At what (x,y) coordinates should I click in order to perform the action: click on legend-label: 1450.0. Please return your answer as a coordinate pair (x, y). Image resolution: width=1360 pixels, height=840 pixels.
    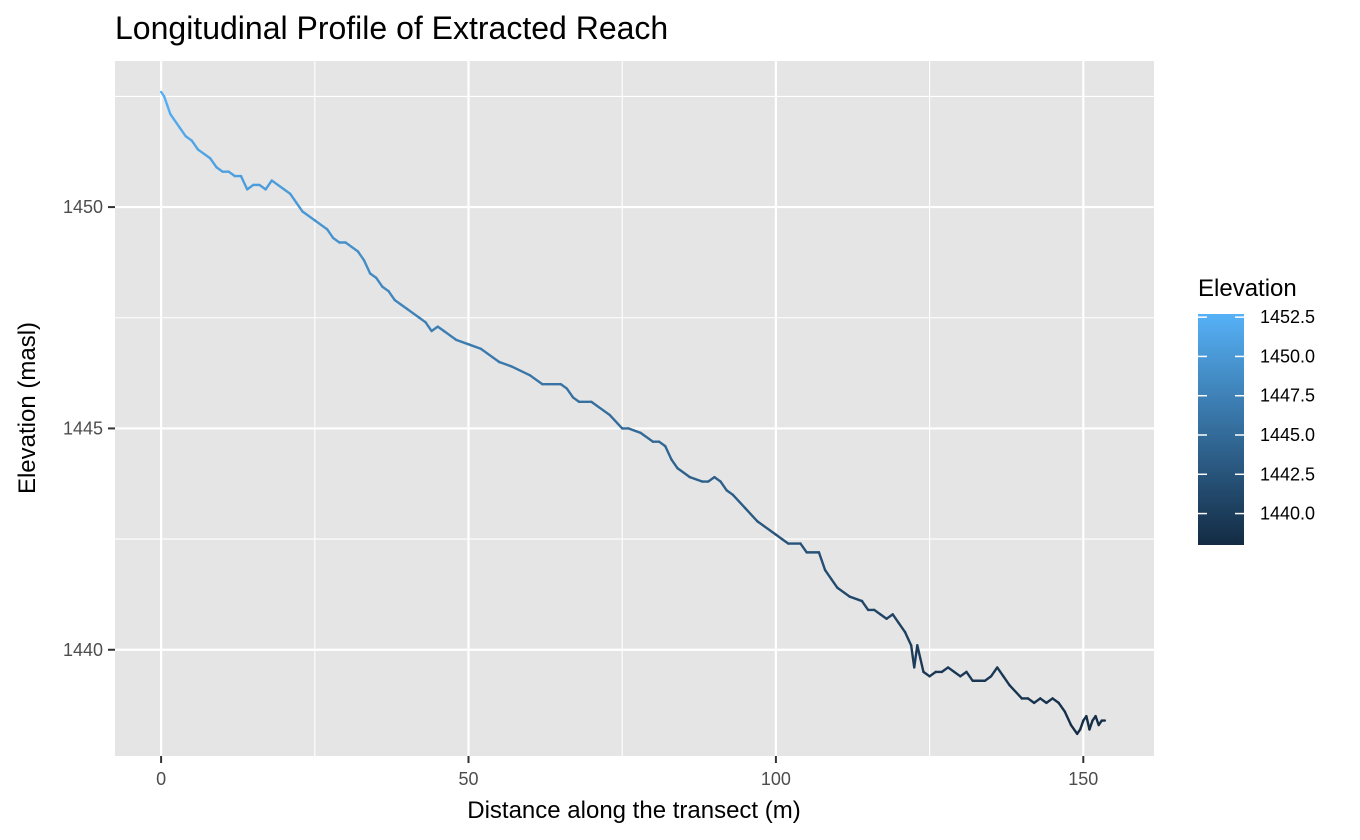
    Looking at the image, I should click on (1287, 356).